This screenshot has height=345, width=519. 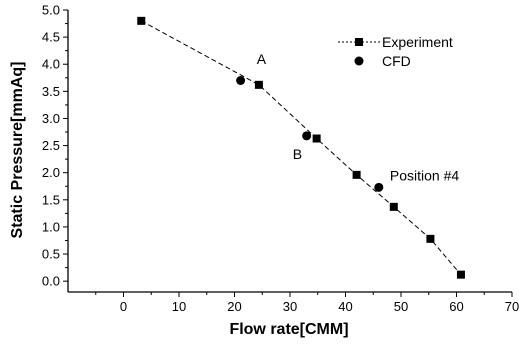 I want to click on y-axis-ticks: 0.0 0.5 1.0 1.5 2.0 2.5 3.0 3.5 4.0 4.5 5.0, so click(x=55, y=146).